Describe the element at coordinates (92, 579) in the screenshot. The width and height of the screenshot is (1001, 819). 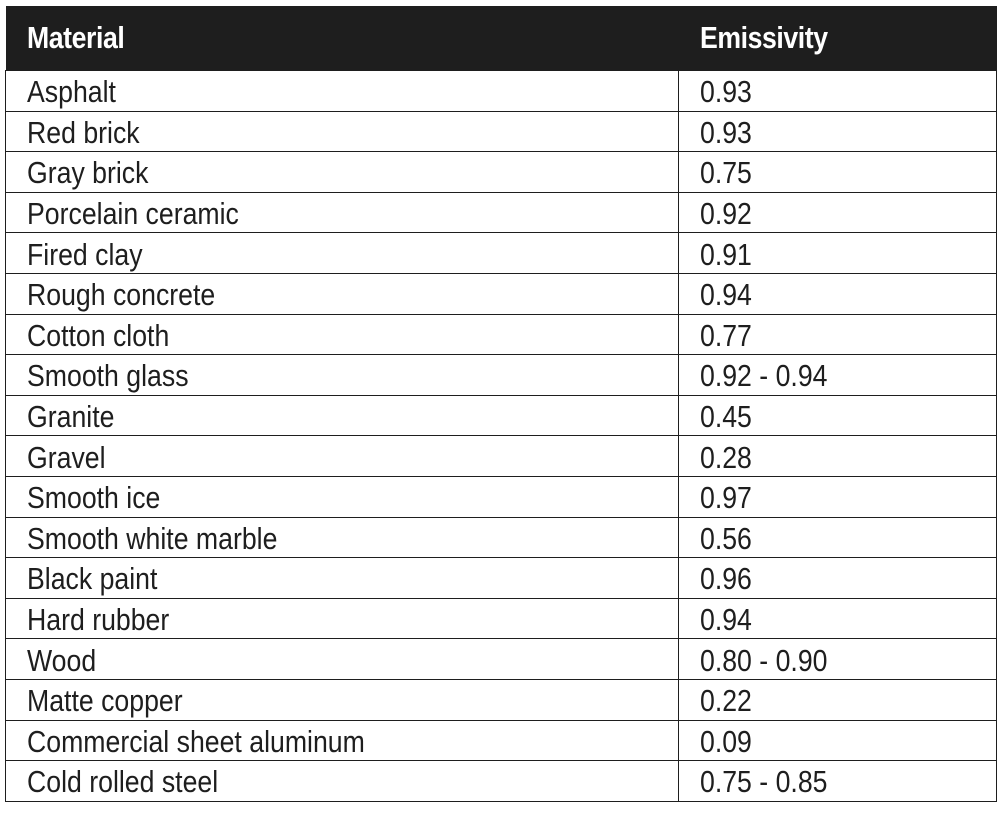
I see `material-name: Black paint` at that location.